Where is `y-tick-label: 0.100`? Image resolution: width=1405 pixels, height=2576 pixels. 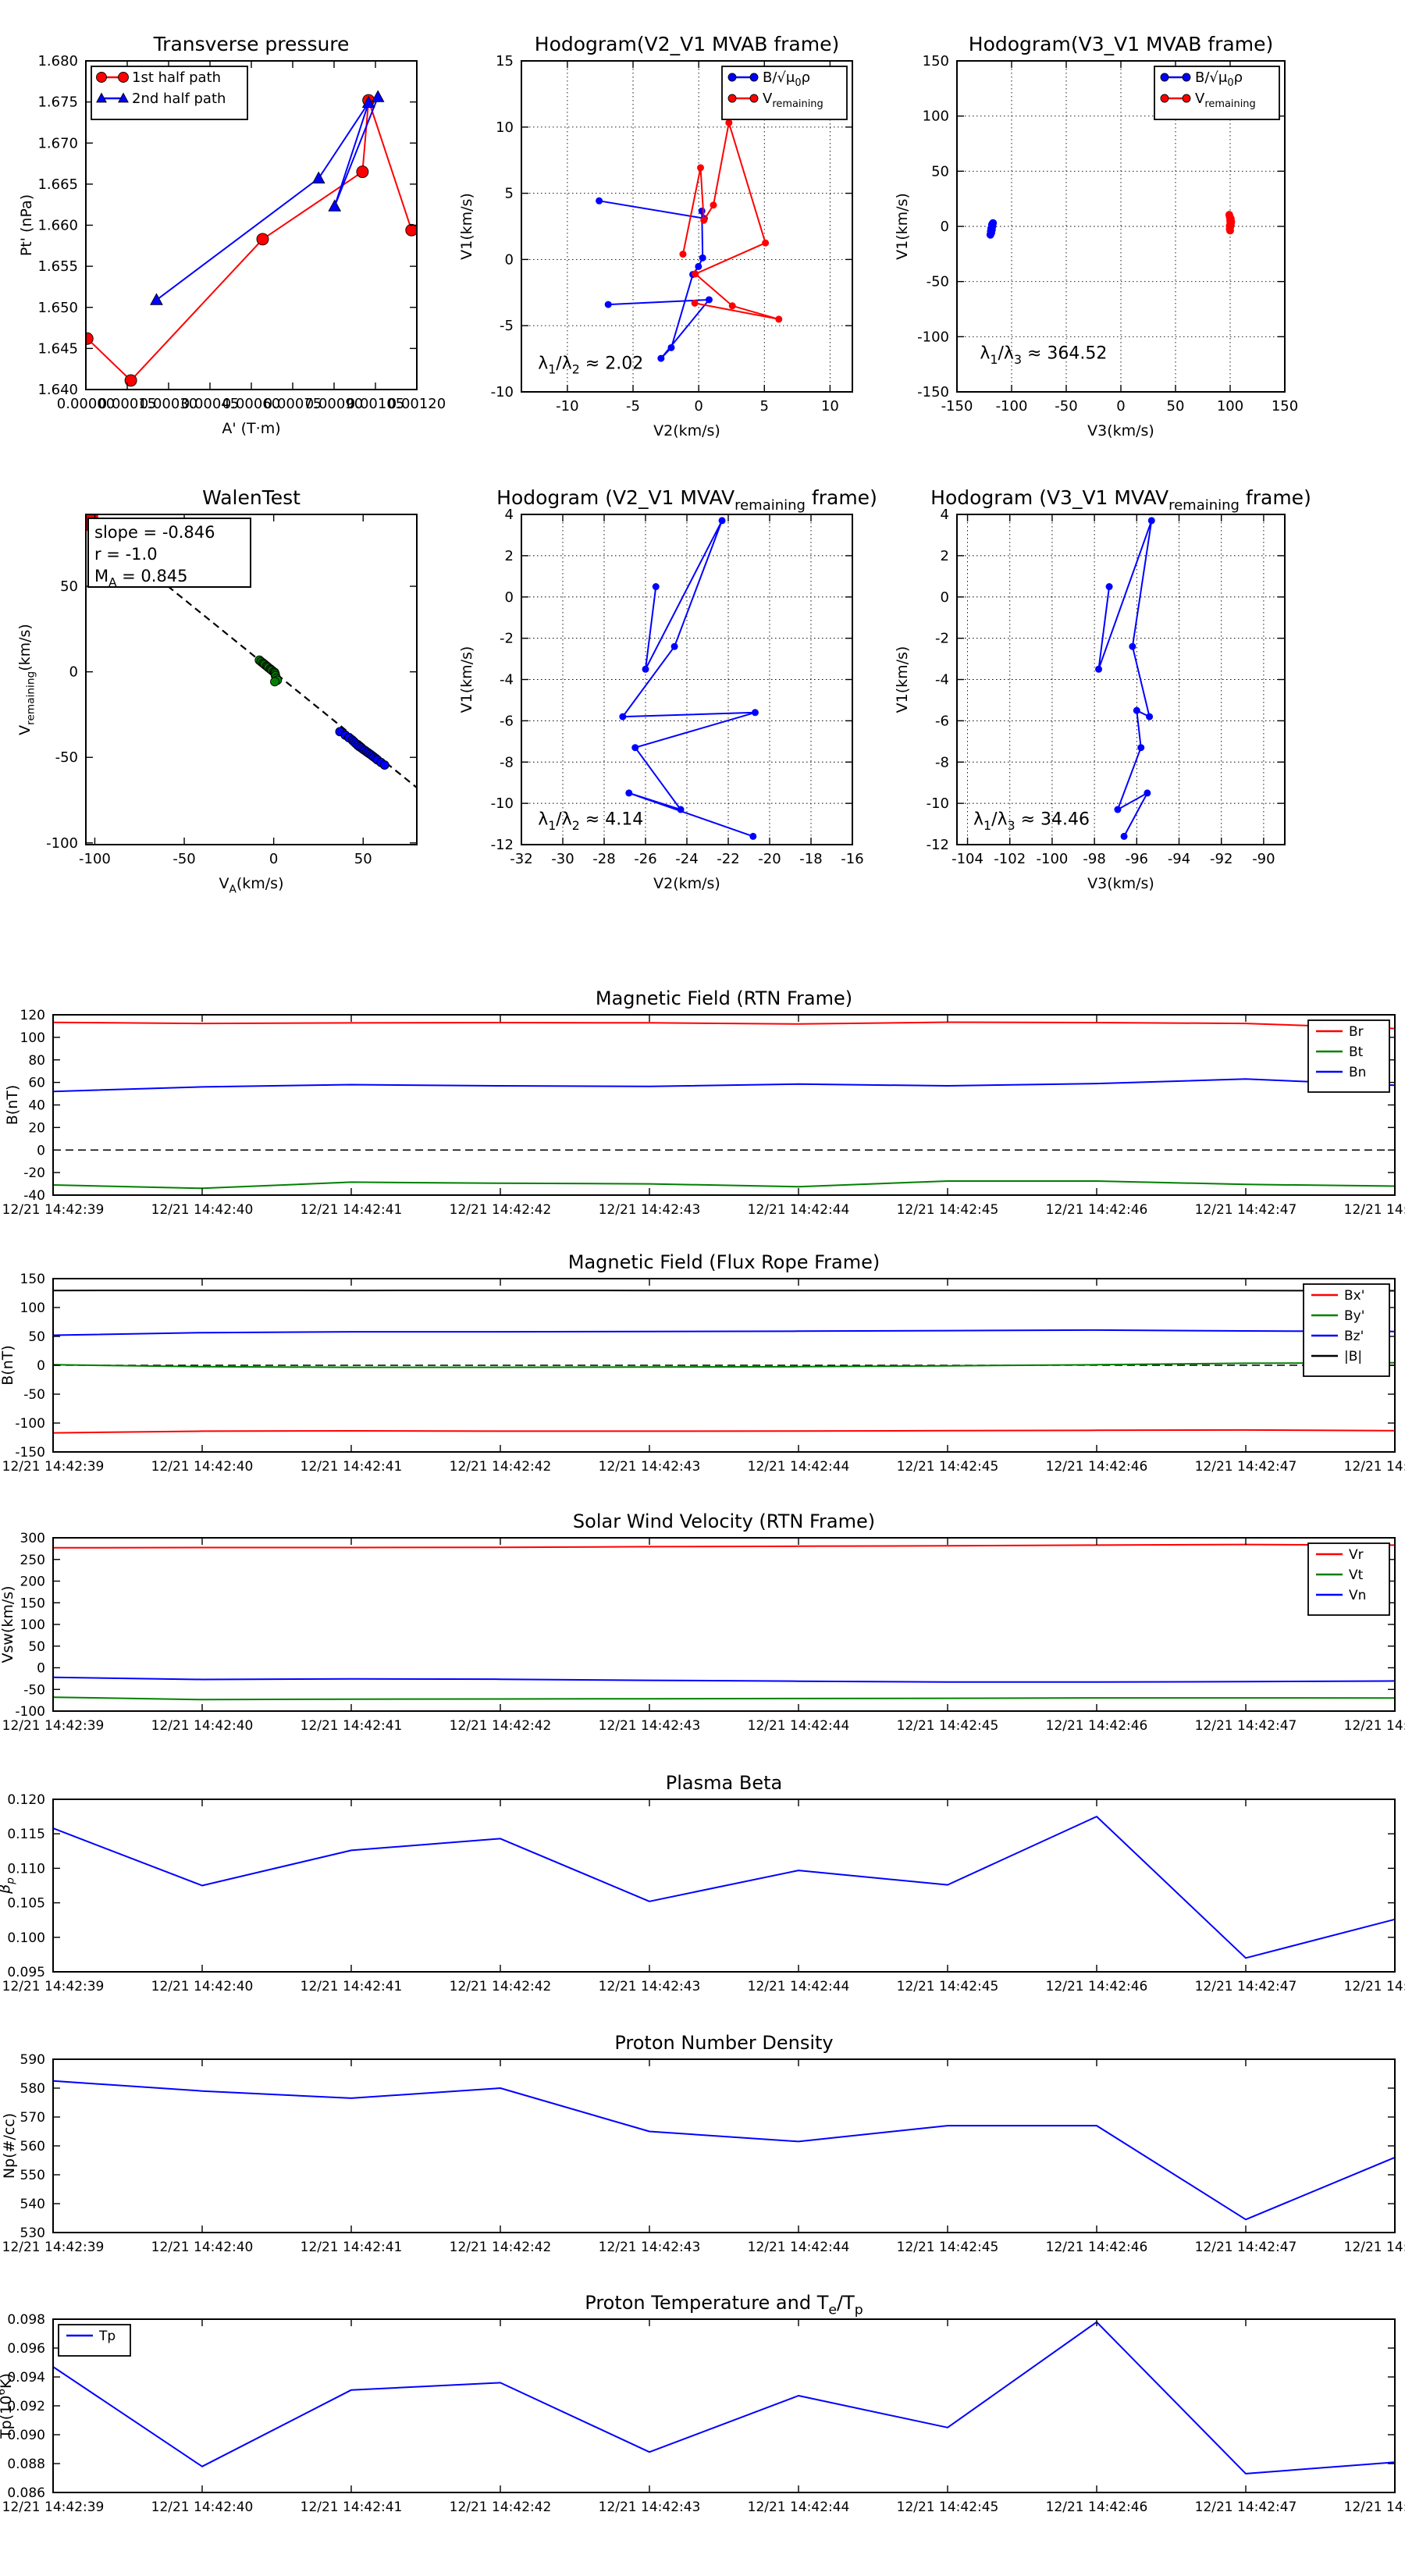 y-tick-label: 0.100 is located at coordinates (26, 1938).